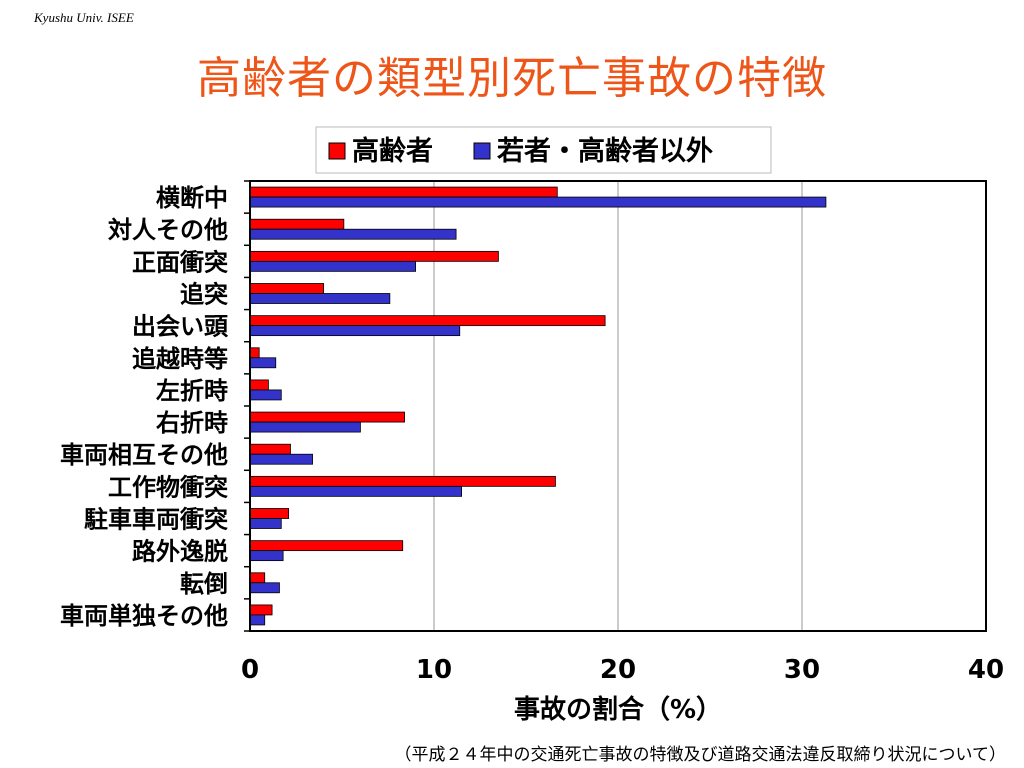  Describe the element at coordinates (180, 552) in the screenshot. I see `category-label: 路外逸脱` at that location.